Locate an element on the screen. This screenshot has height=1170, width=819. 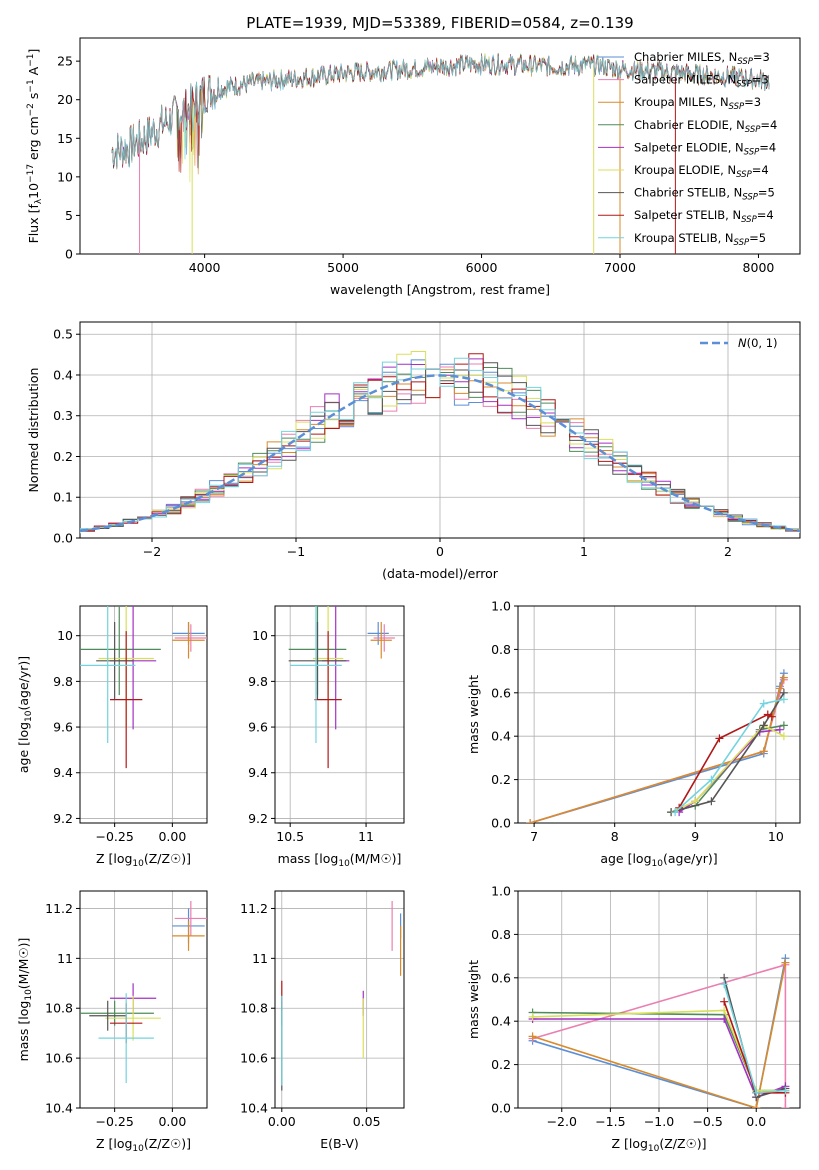
spectrum-ytick-label: 25 is located at coordinates (65, 61).